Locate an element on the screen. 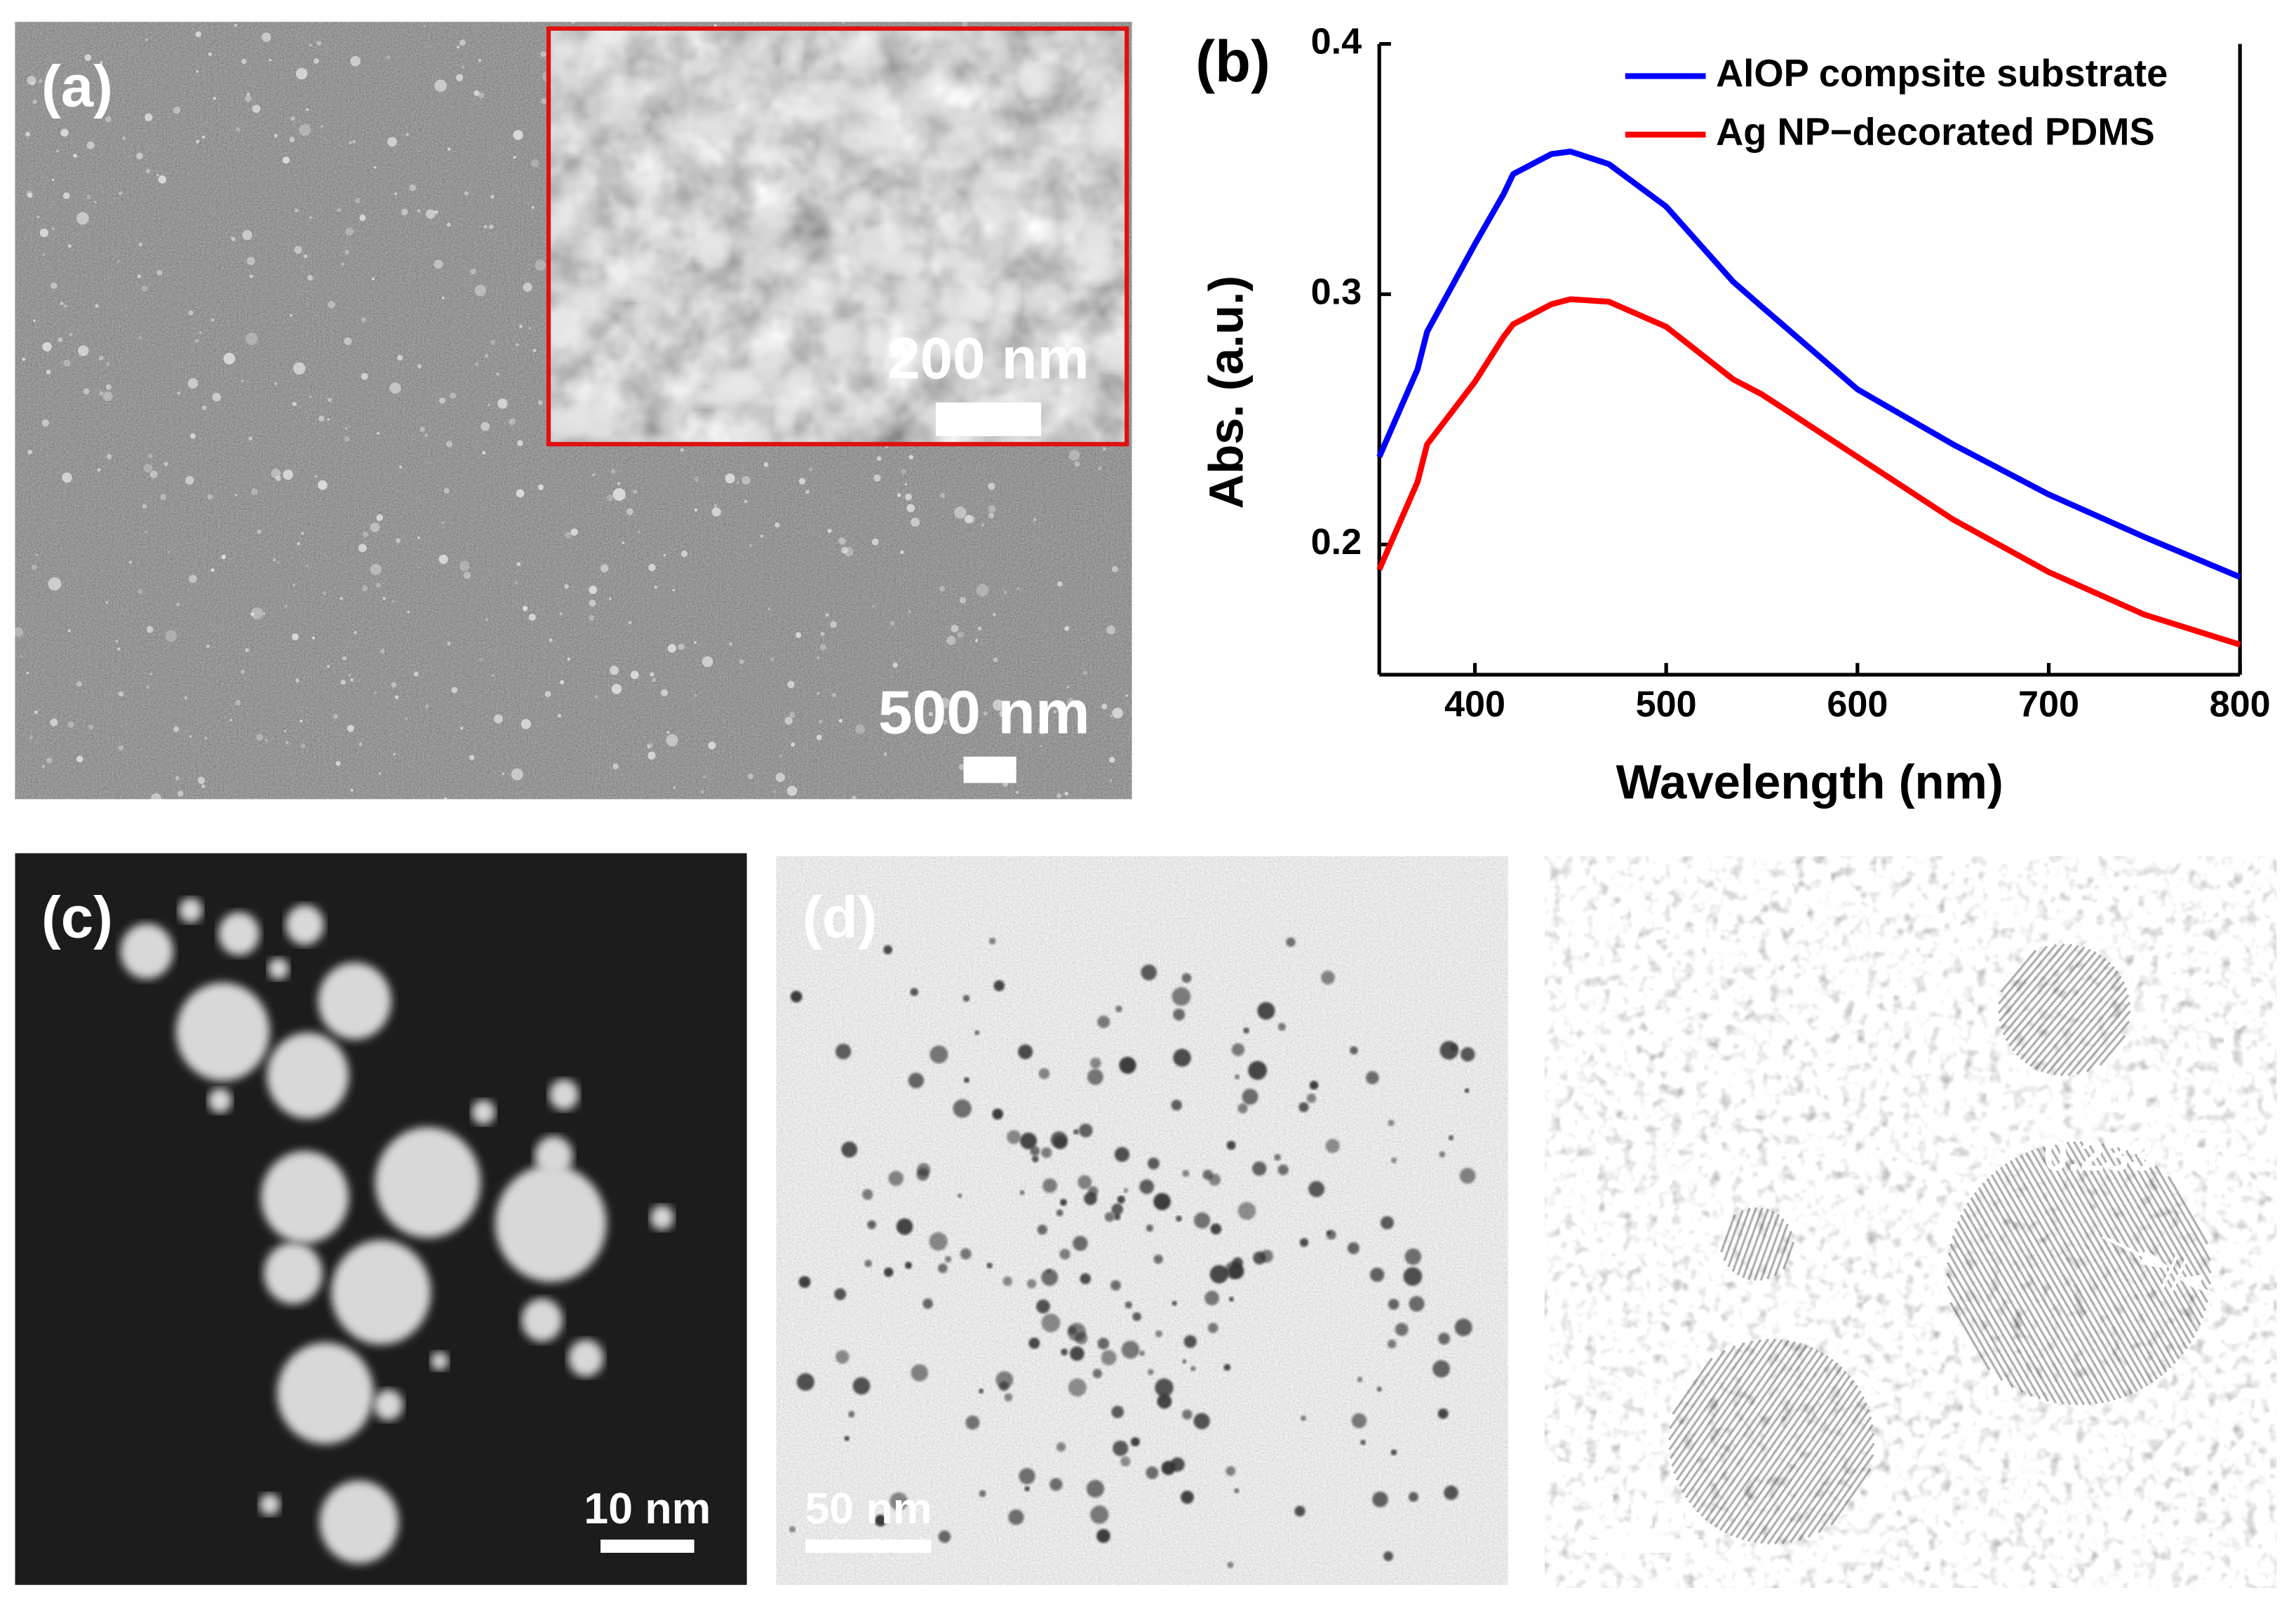 Image resolution: width=2296 pixels, height=1604 pixels. inset-scale-bar-label: 200 nm is located at coordinates (988, 358).